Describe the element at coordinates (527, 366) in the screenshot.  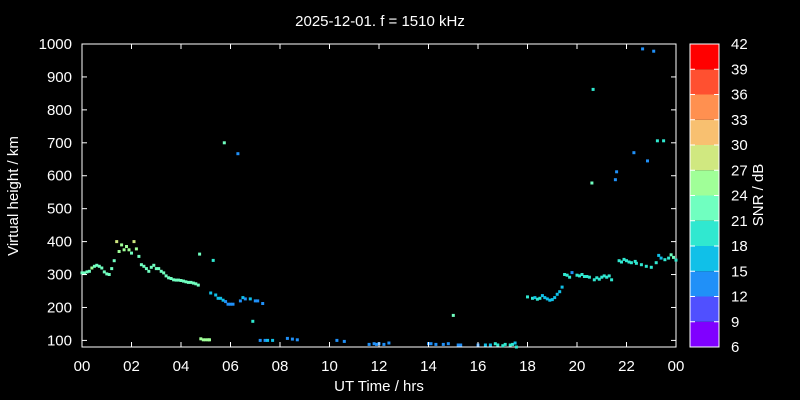
I see `x-tick-label: 18` at that location.